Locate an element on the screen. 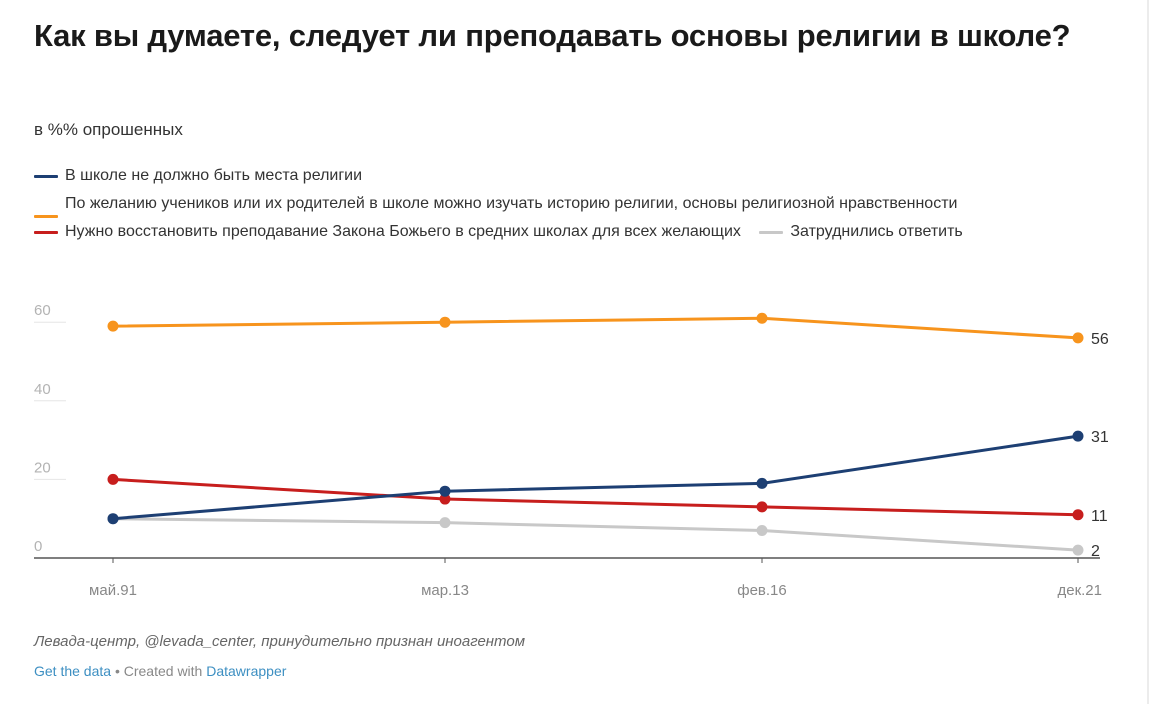 The height and width of the screenshot is (704, 1164). legend-item-dont-know: Затруднились ответить is located at coordinates (861, 232).